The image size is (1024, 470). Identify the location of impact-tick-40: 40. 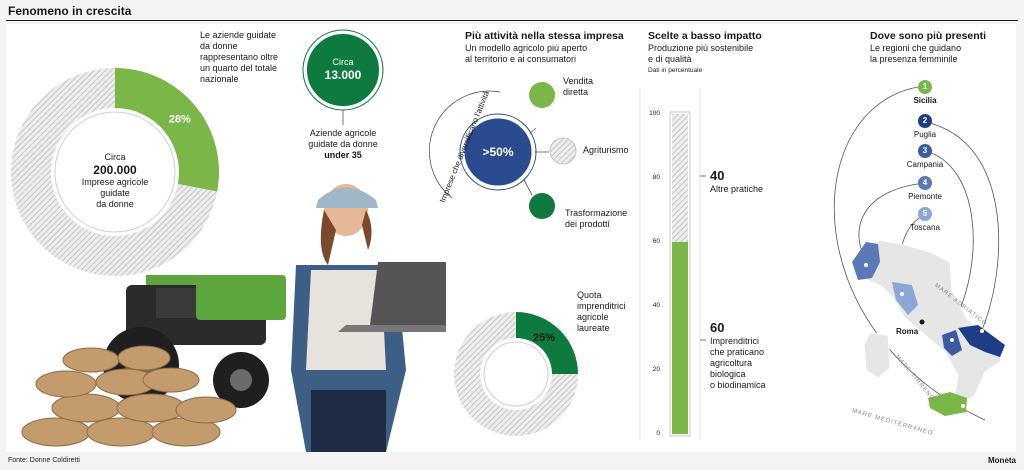
(656, 305).